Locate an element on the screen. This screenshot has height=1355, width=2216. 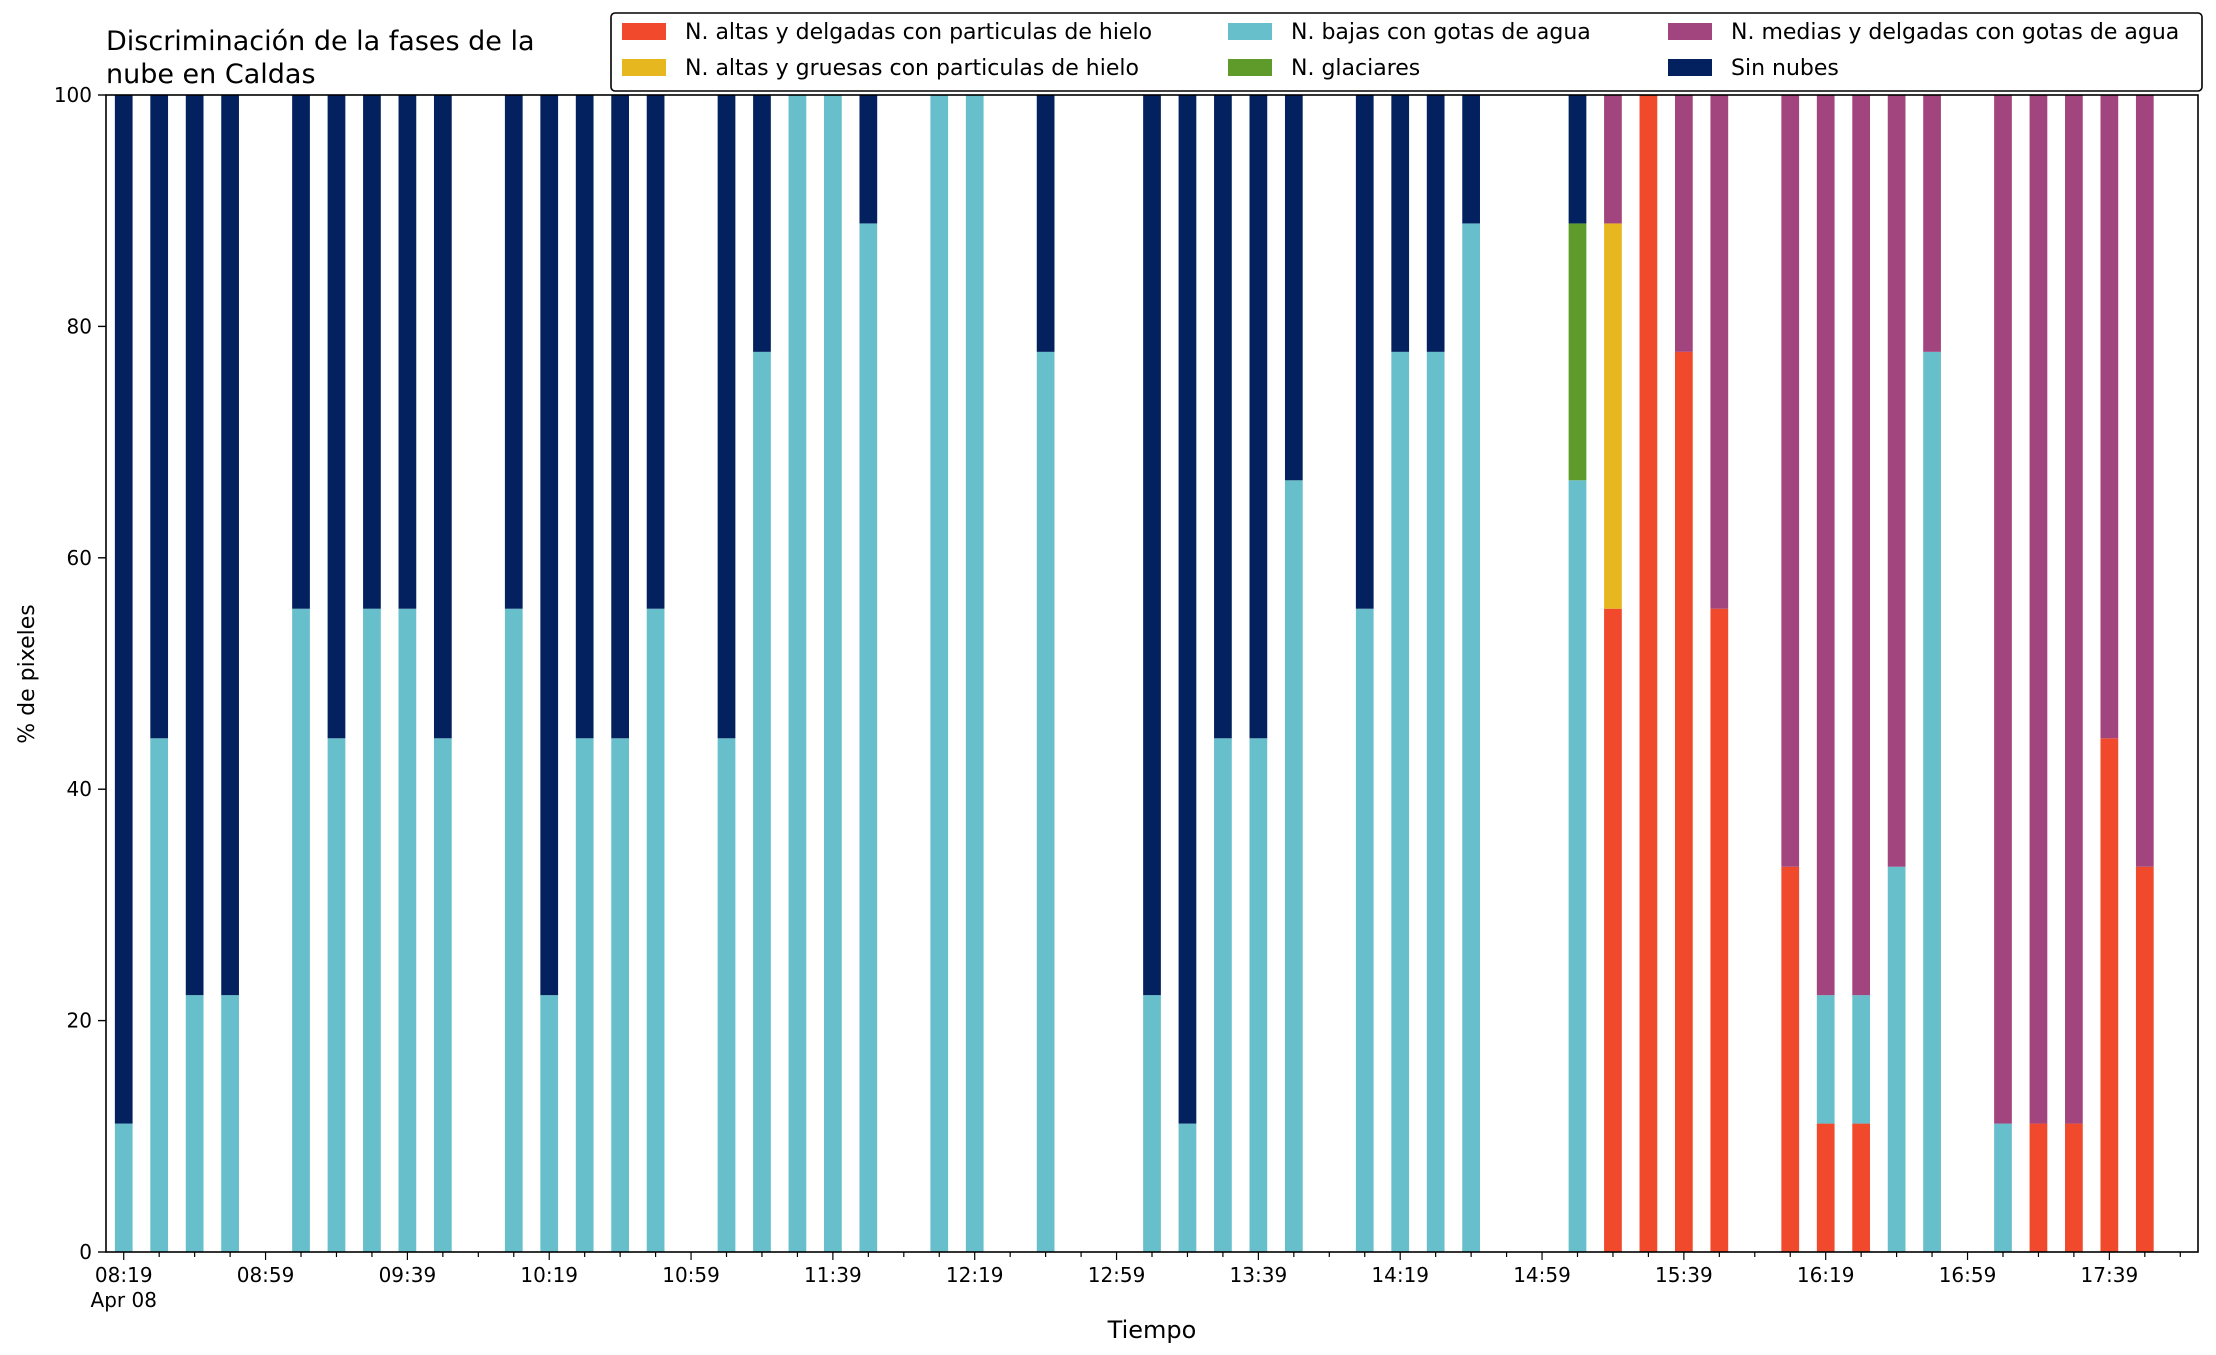
bar-16:39 is located at coordinates (1896, 673).